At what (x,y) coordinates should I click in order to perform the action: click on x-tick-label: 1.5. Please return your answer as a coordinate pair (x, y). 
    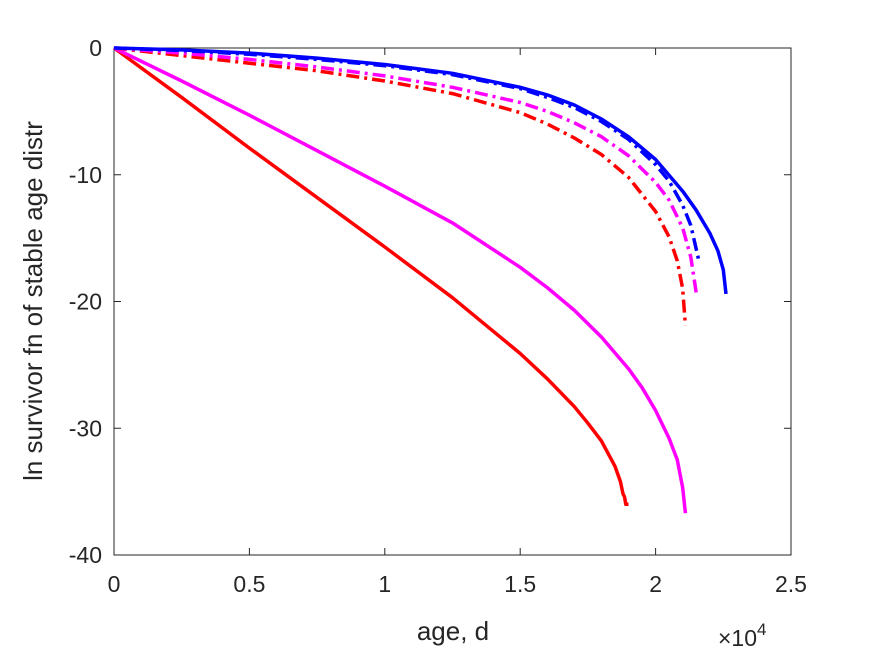
    Looking at the image, I should click on (520, 584).